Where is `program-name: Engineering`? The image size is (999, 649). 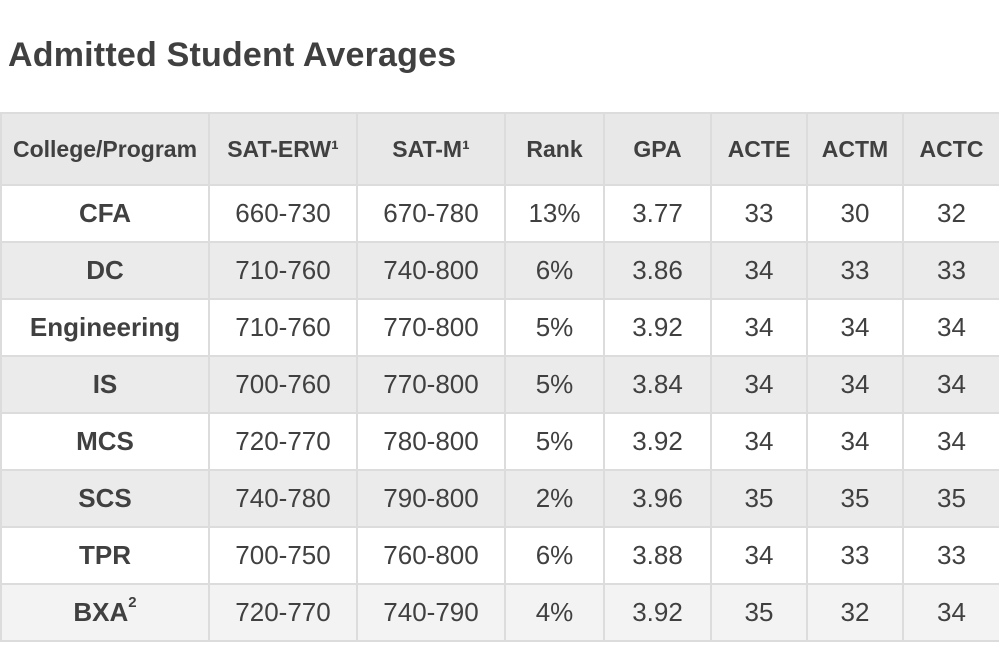 program-name: Engineering is located at coordinates (105, 327).